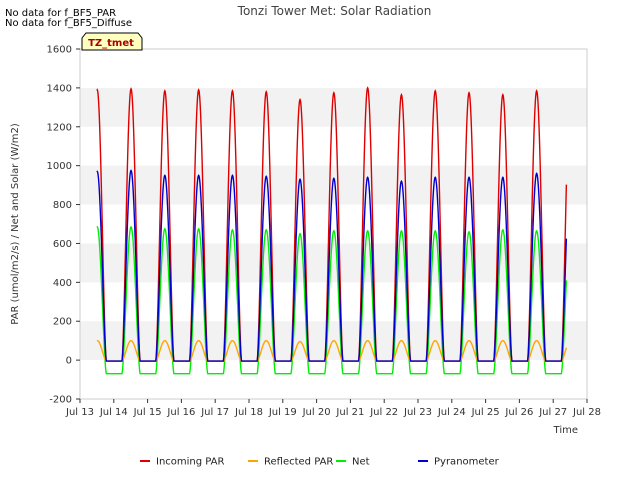  What do you see at coordinates (190, 462) in the screenshot?
I see `legend-label-incoming-par: Incoming PAR` at bounding box center [190, 462].